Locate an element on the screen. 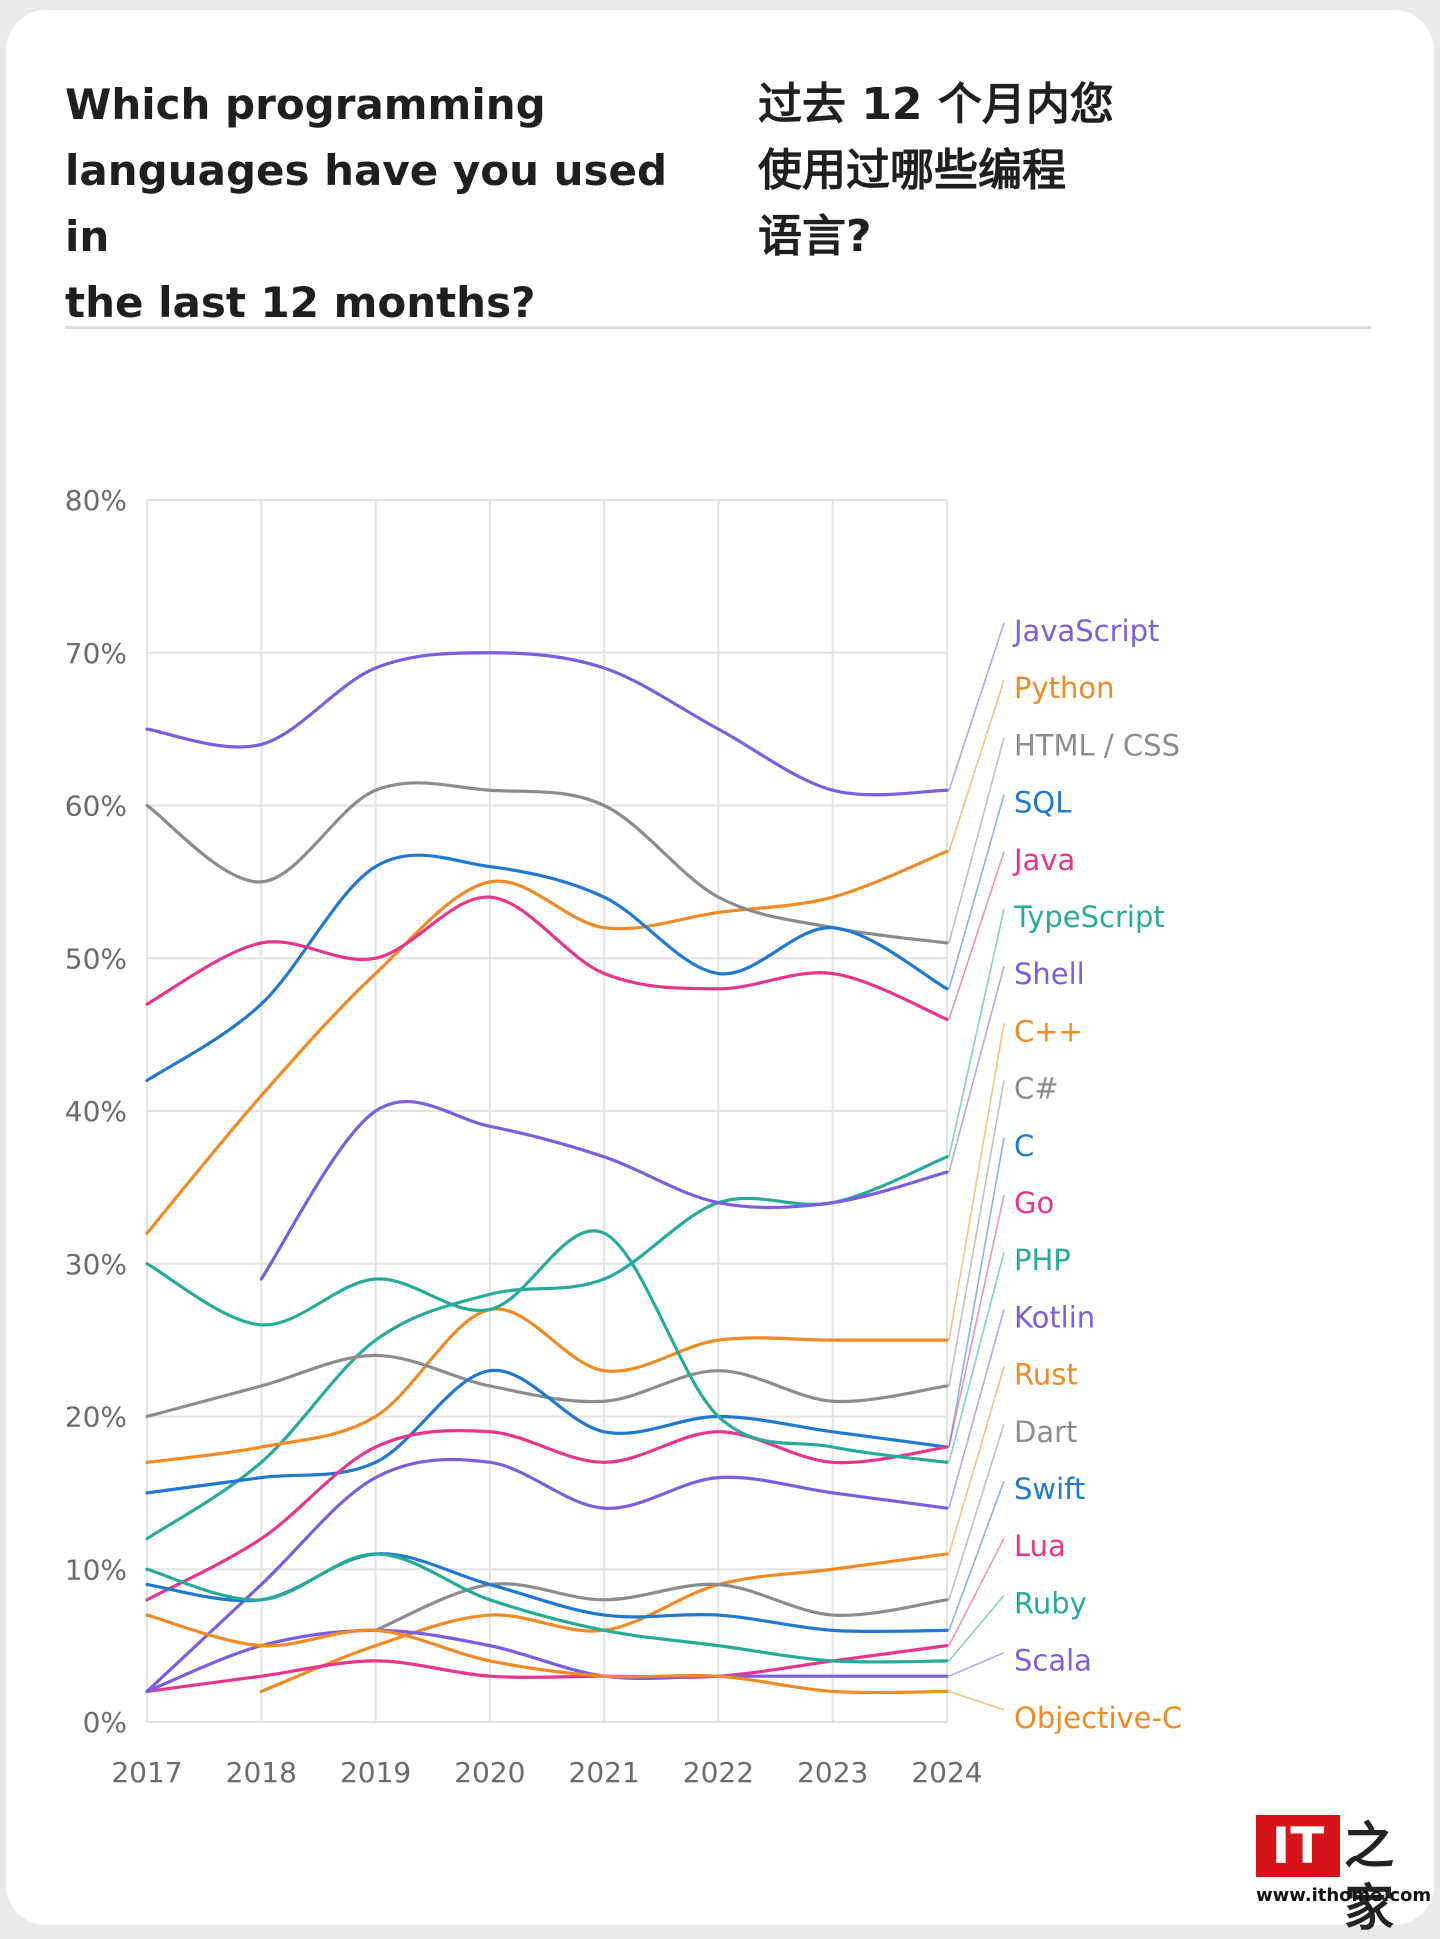 This screenshot has height=1939, width=1440. x-tick-label: 2024 is located at coordinates (946, 1772).